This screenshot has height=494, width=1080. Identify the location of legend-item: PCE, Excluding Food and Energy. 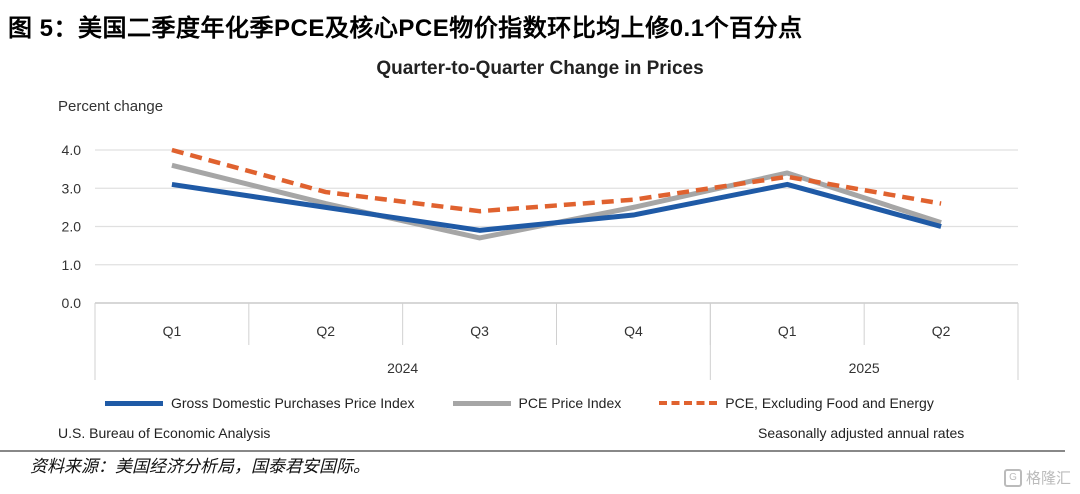
(796, 403).